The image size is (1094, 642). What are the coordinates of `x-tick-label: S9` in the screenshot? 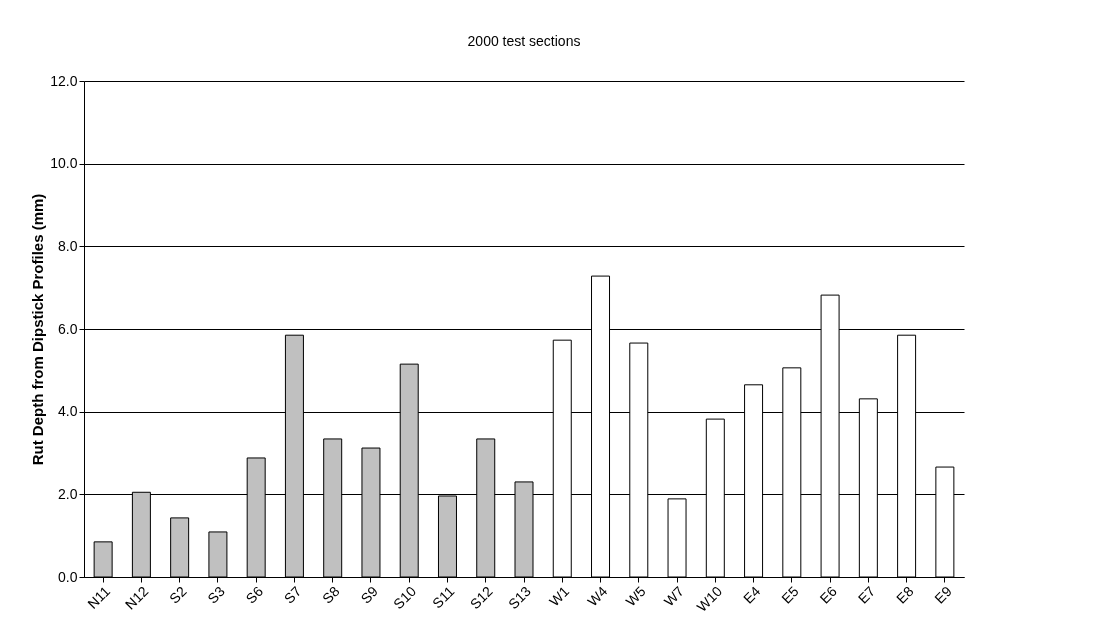 It's located at (369, 594).